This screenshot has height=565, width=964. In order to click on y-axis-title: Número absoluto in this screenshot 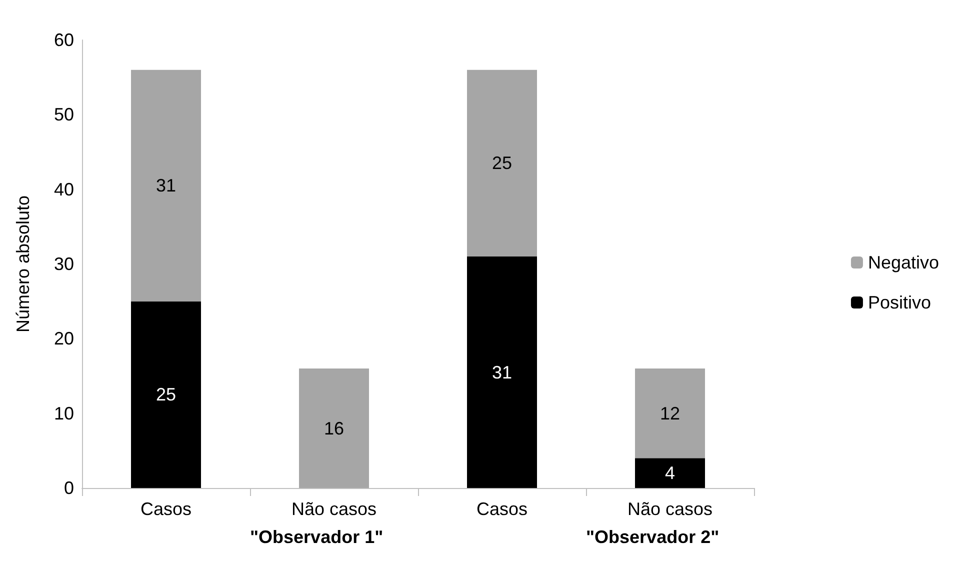, I will do `click(23, 264)`.